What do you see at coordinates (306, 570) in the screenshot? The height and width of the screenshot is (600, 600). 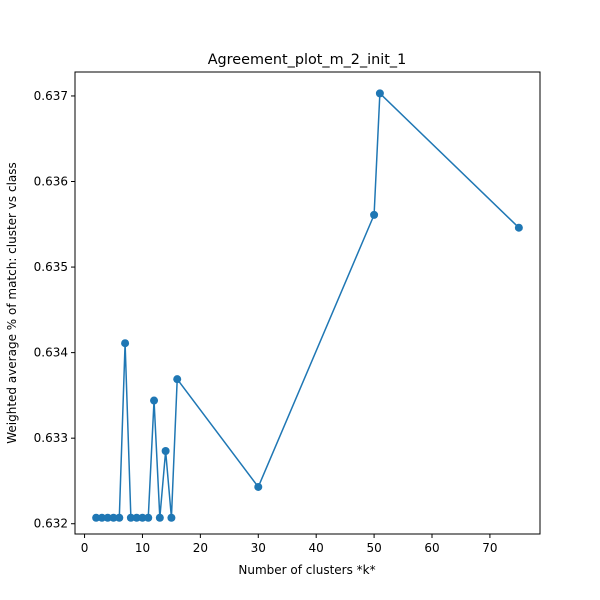 I see `x-axis-label: Number of clusters *k*` at bounding box center [306, 570].